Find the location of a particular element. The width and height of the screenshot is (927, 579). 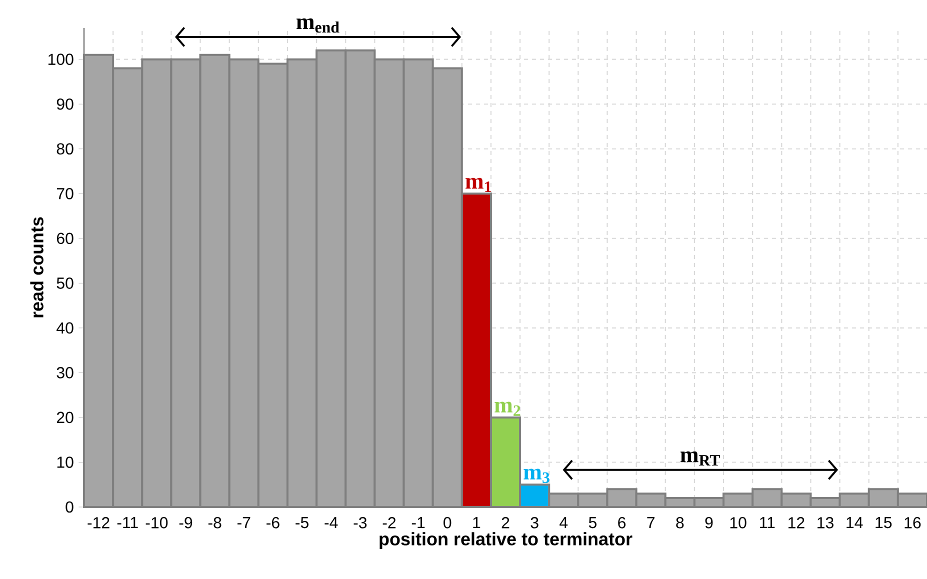

x-tick-label: -6 is located at coordinates (273, 522).